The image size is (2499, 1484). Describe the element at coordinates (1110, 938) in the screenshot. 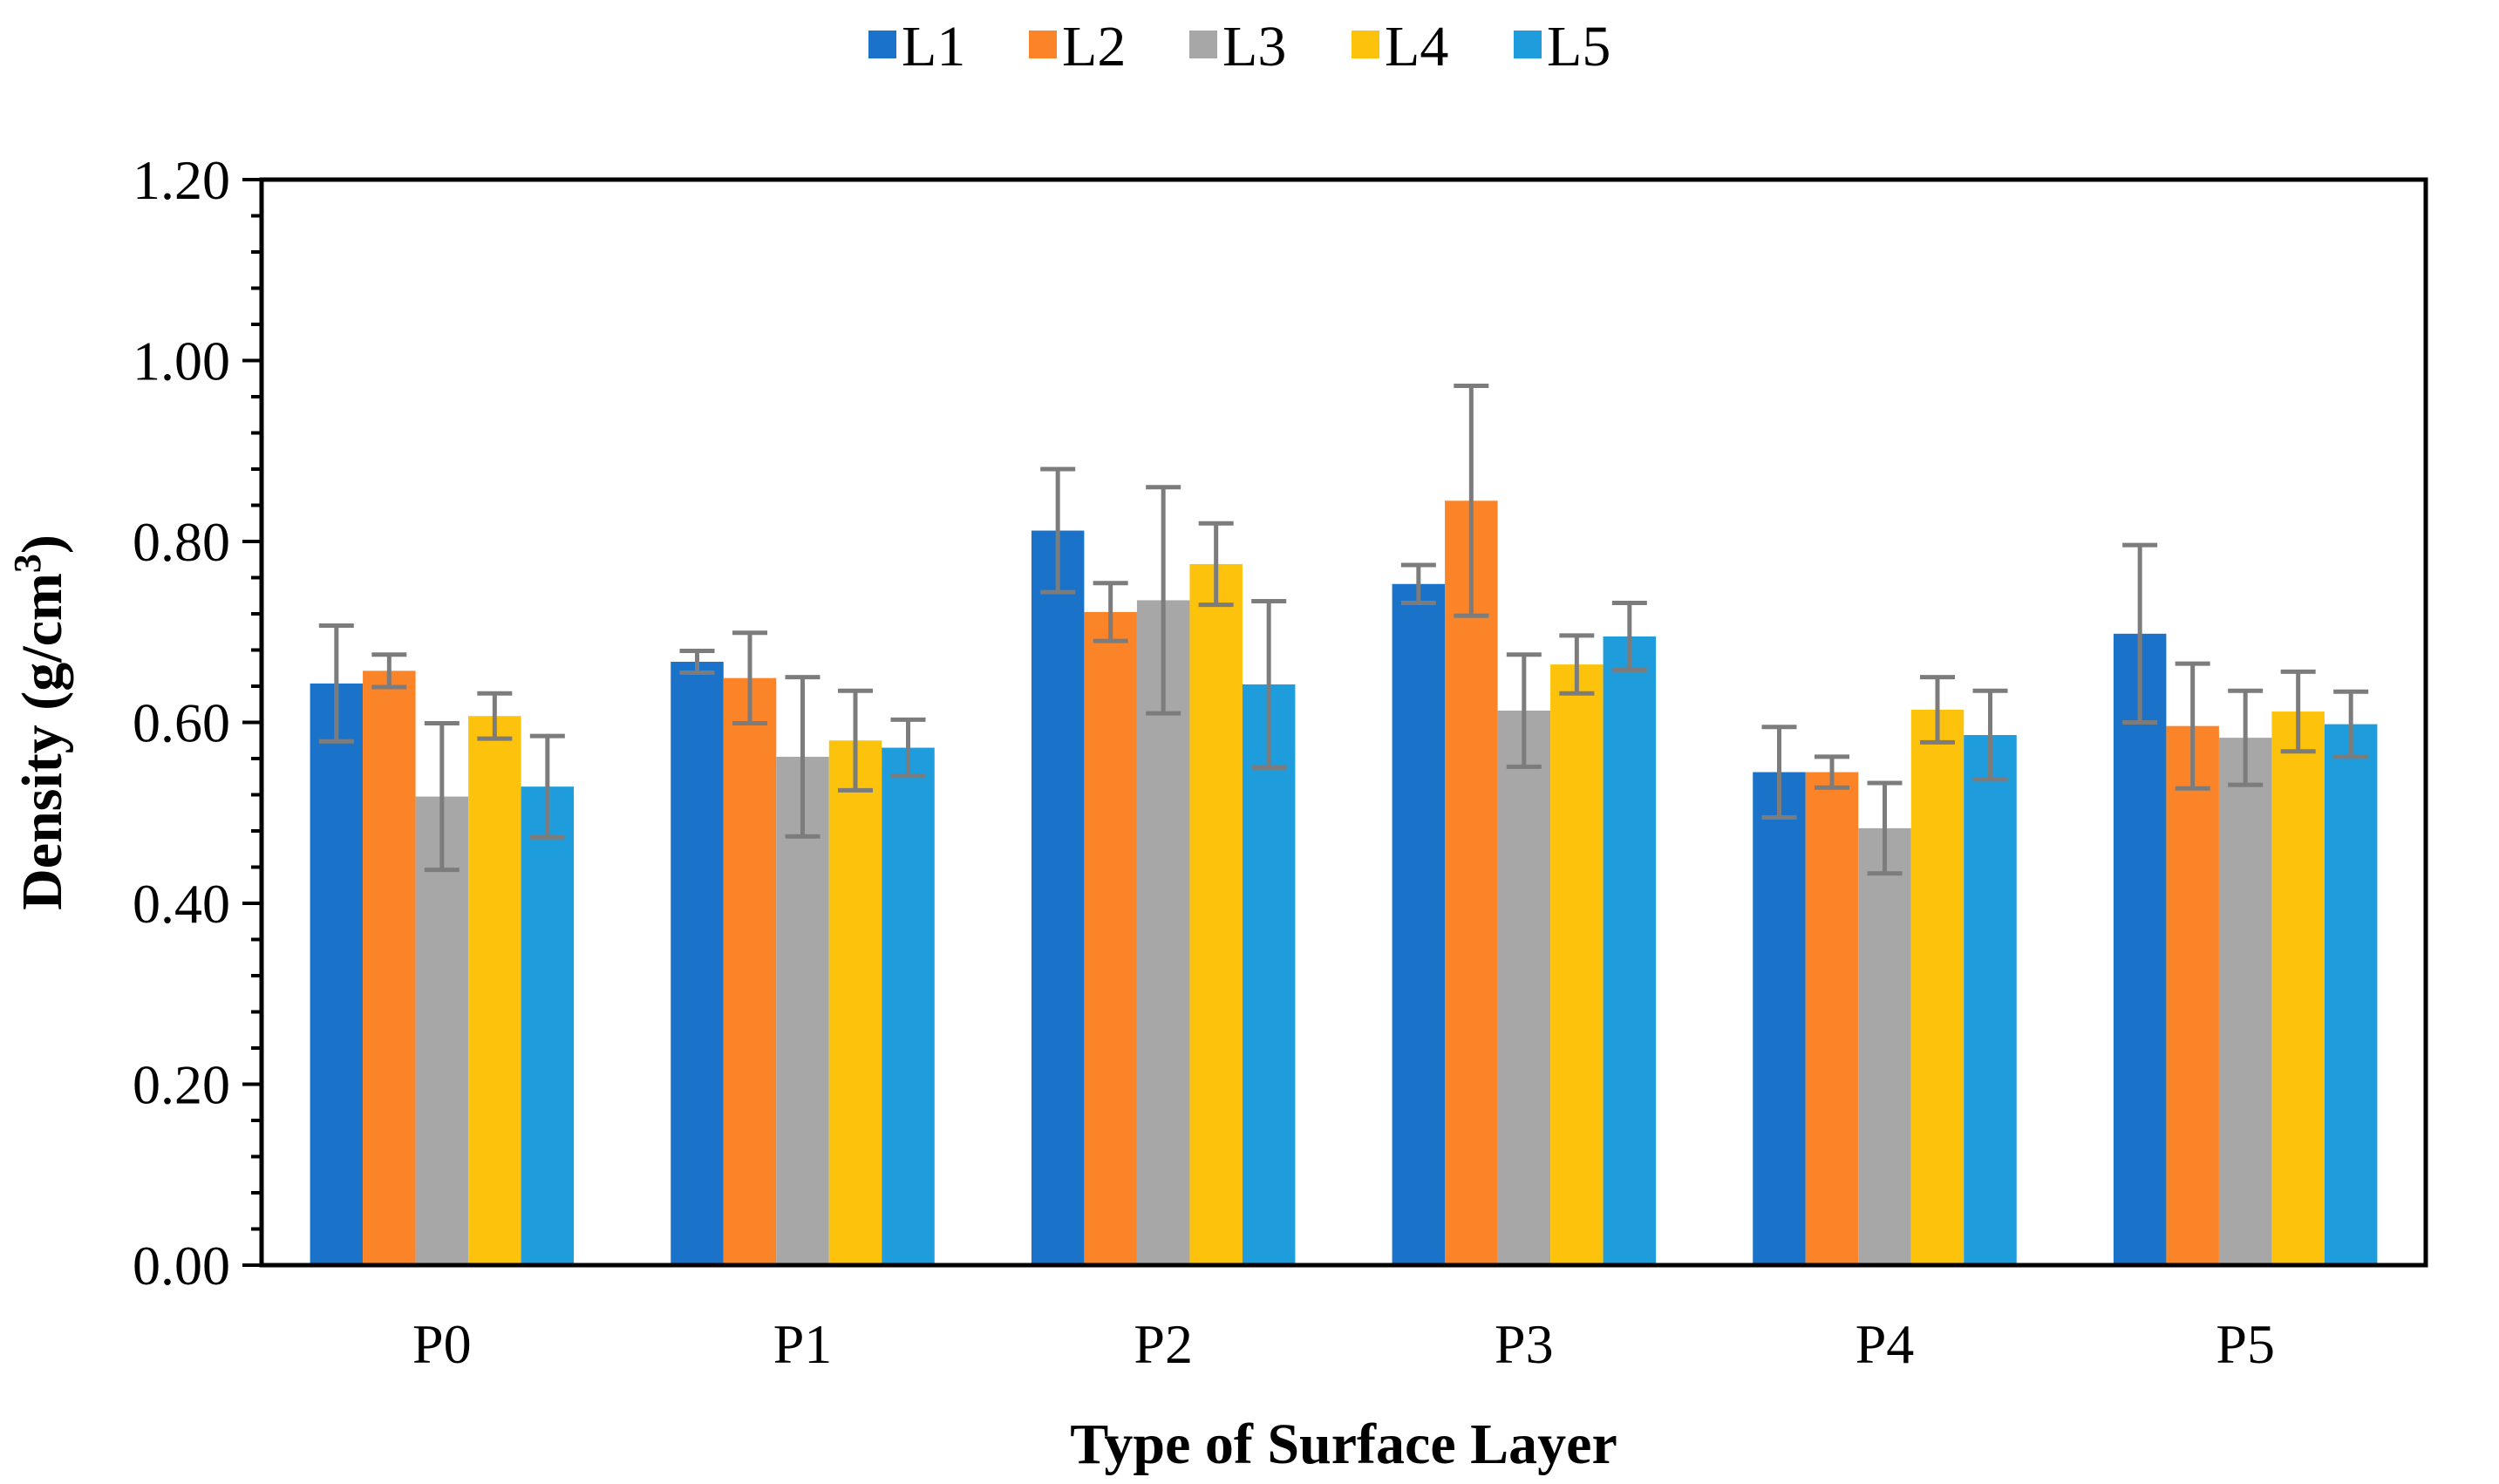

I see `bar-l2-p2` at that location.